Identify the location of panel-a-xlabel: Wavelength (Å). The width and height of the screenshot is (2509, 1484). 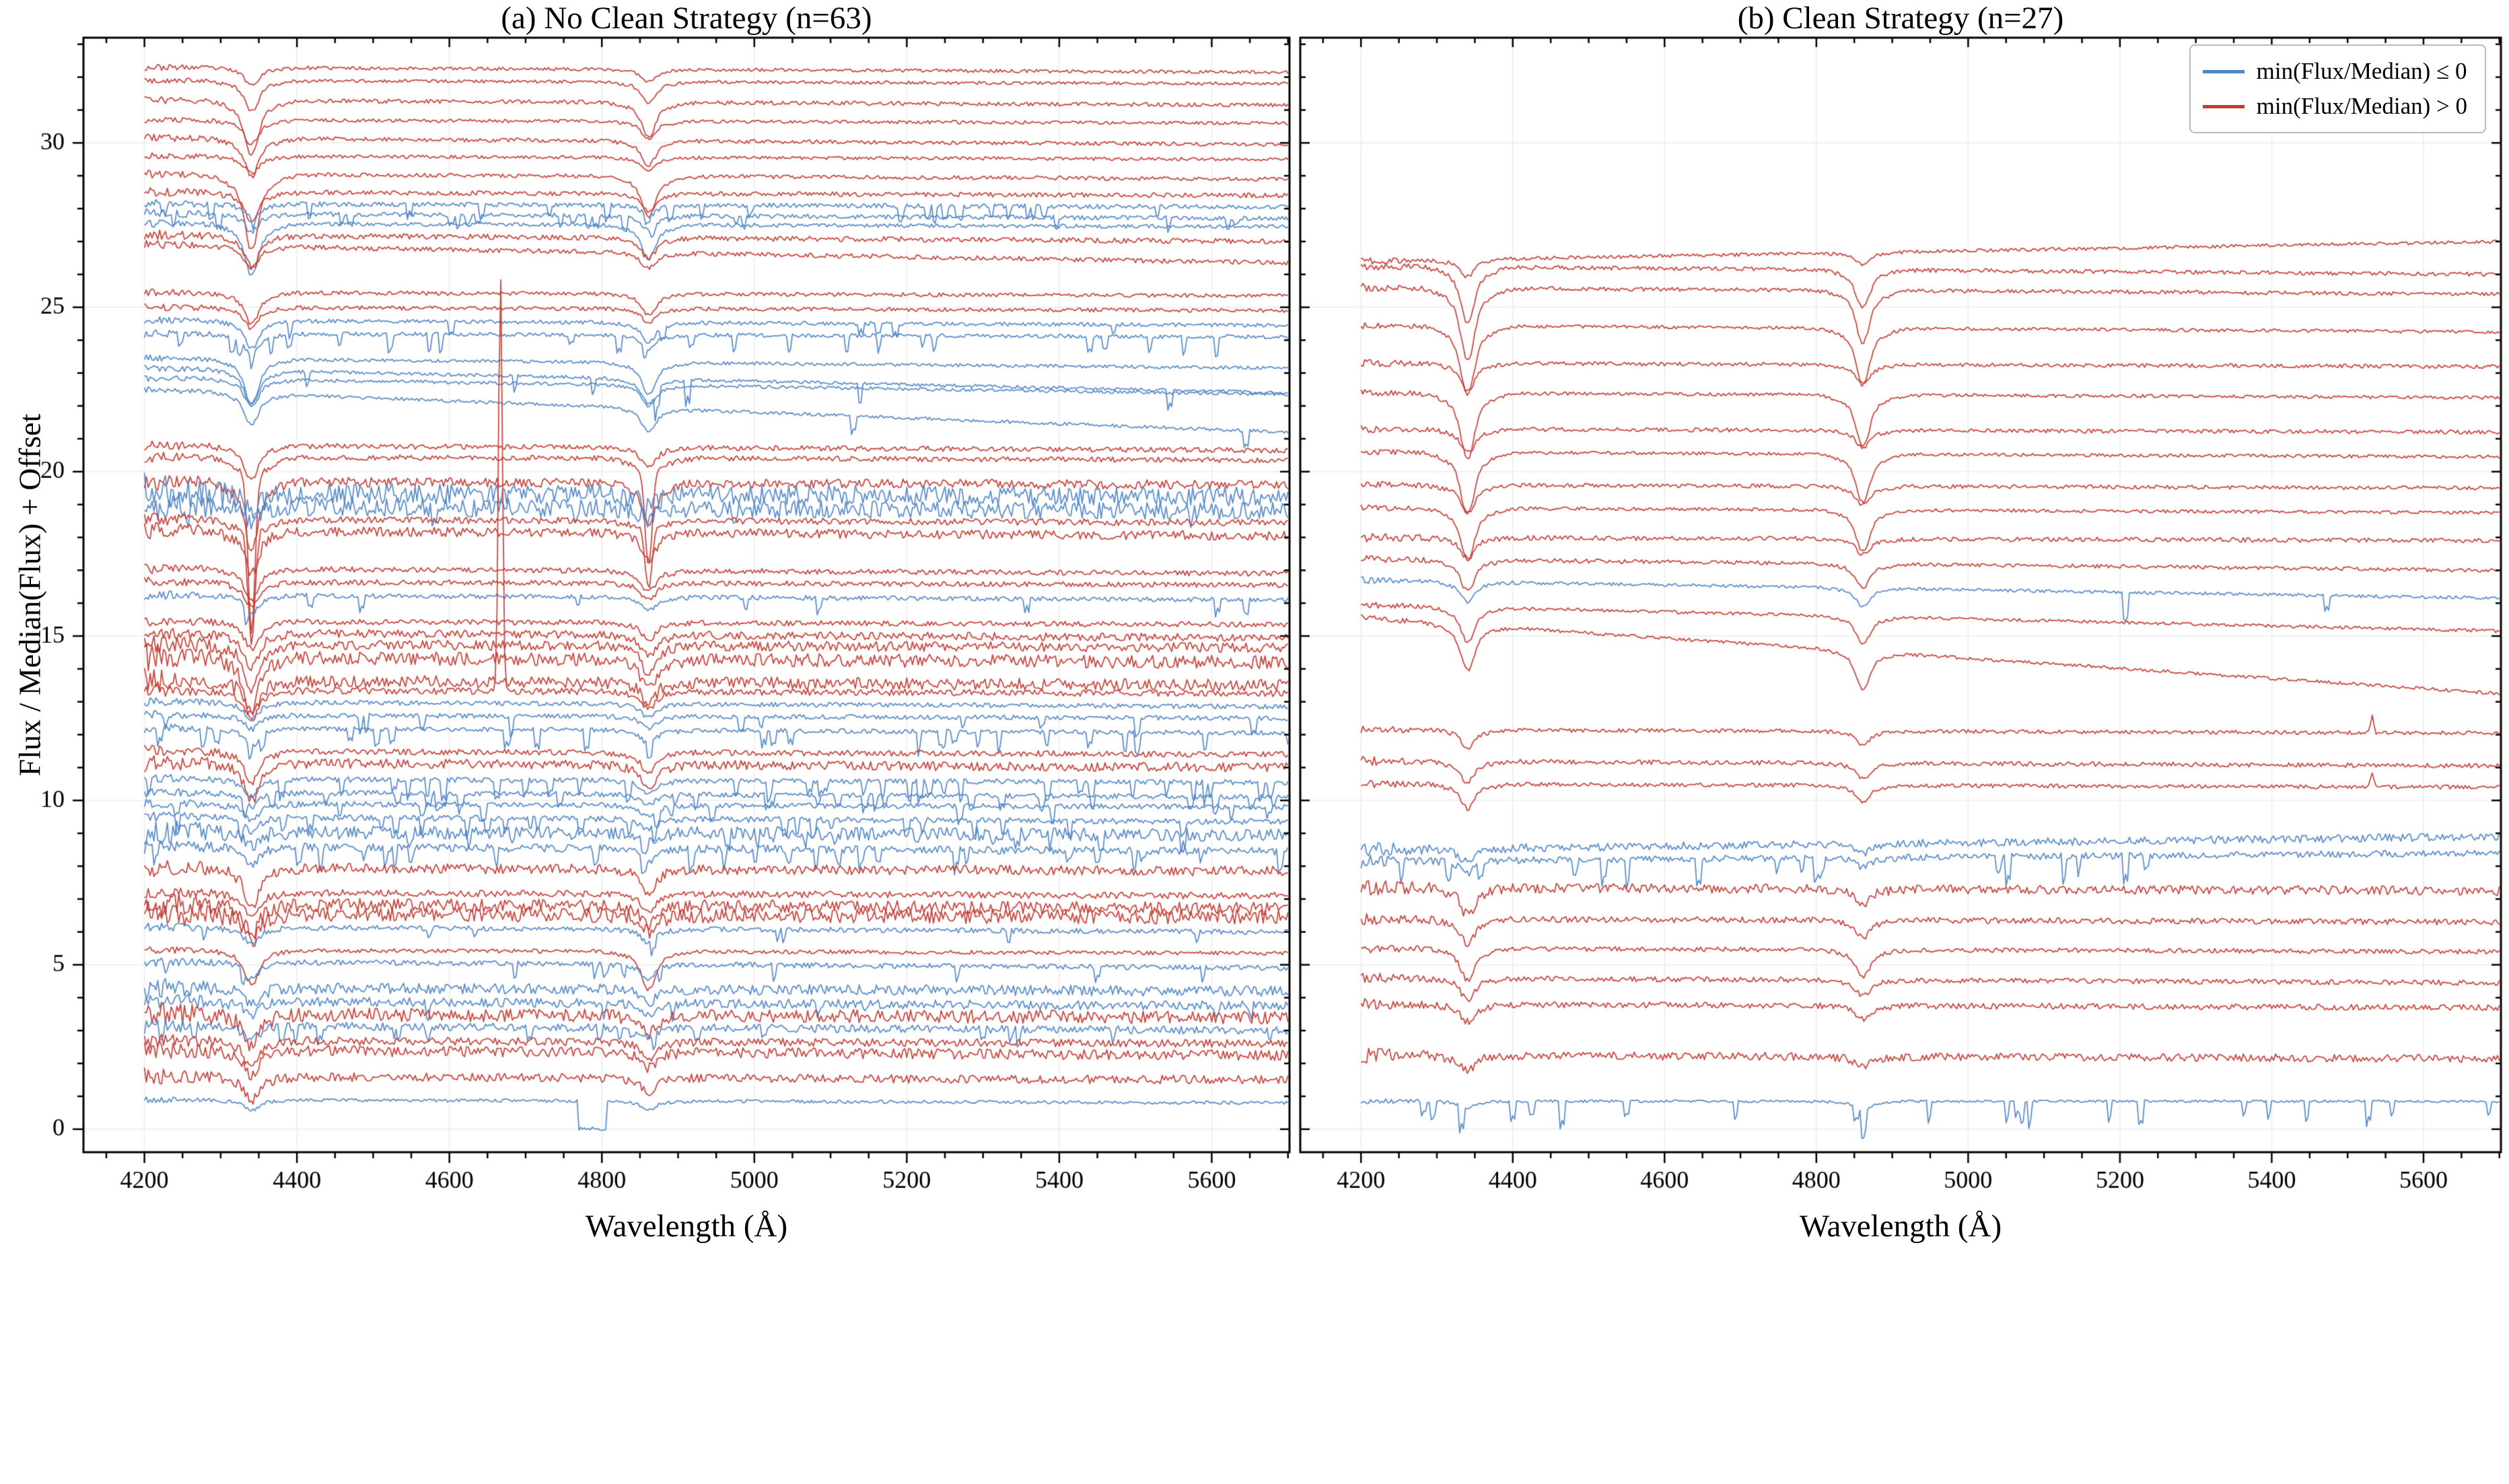
(686, 1227).